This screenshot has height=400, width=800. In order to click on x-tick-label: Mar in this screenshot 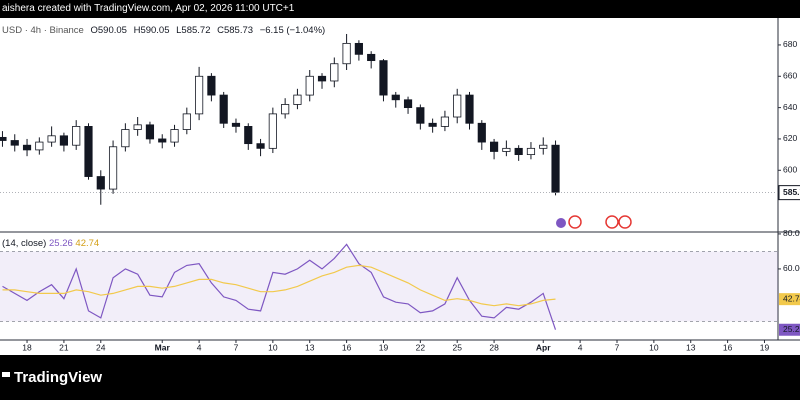, I will do `click(163, 347)`.